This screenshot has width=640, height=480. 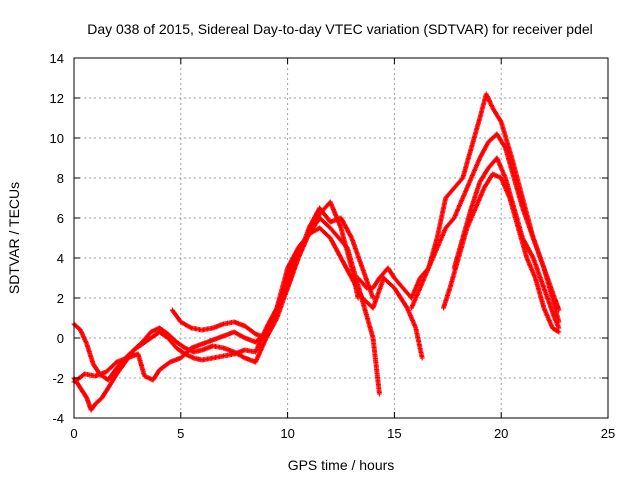 I want to click on y-tick-label: 10, so click(x=57, y=138).